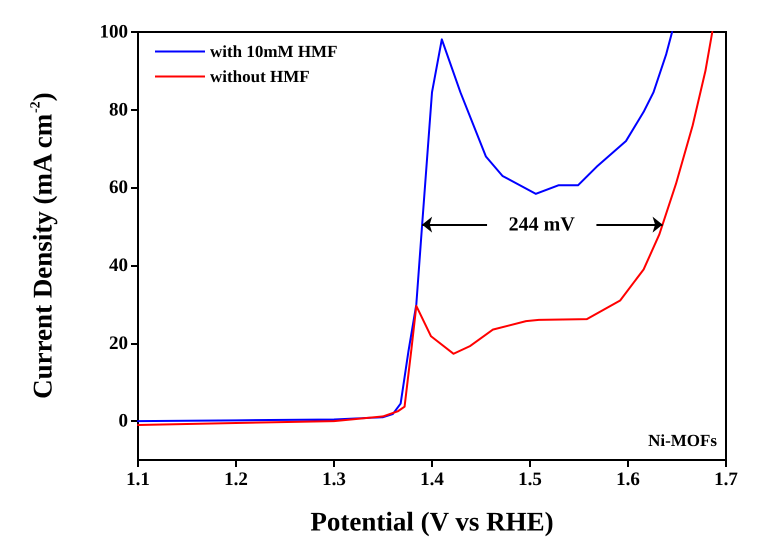 The image size is (757, 552). Describe the element at coordinates (118, 109) in the screenshot. I see `y-tick-label: 80` at that location.